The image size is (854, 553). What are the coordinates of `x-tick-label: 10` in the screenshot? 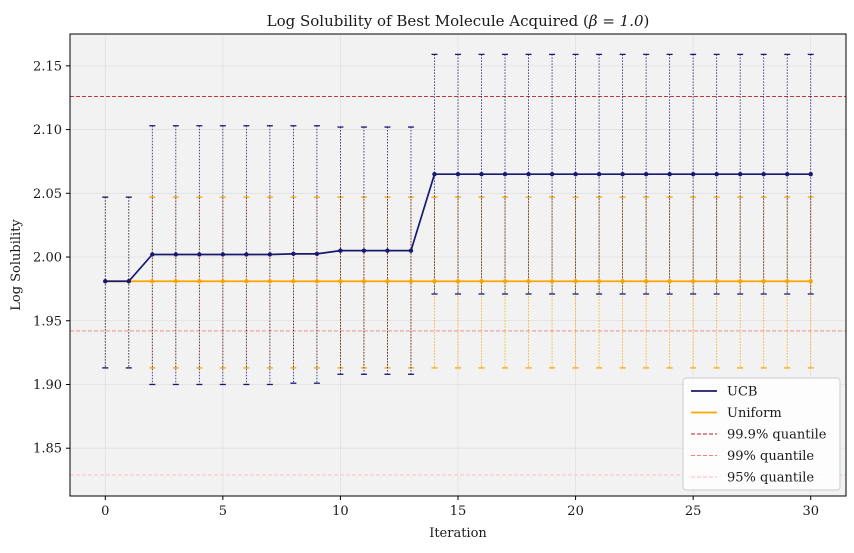 It's located at (340, 511).